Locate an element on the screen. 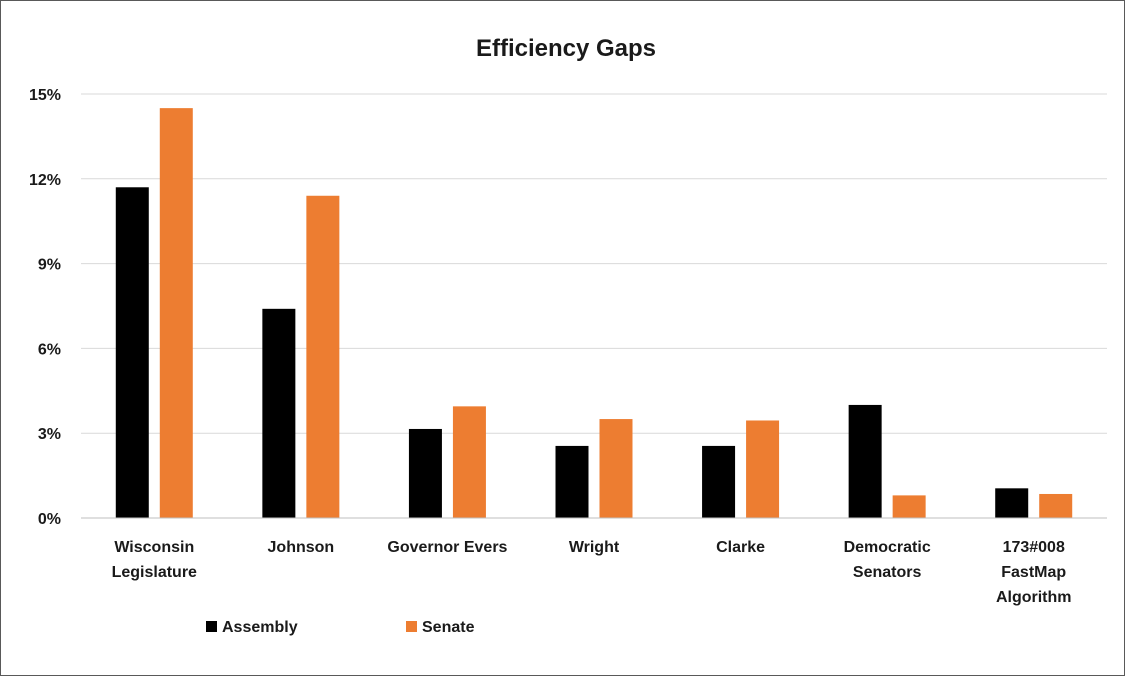 The image size is (1125, 676). x-tick-label: Clarke is located at coordinates (740, 547).